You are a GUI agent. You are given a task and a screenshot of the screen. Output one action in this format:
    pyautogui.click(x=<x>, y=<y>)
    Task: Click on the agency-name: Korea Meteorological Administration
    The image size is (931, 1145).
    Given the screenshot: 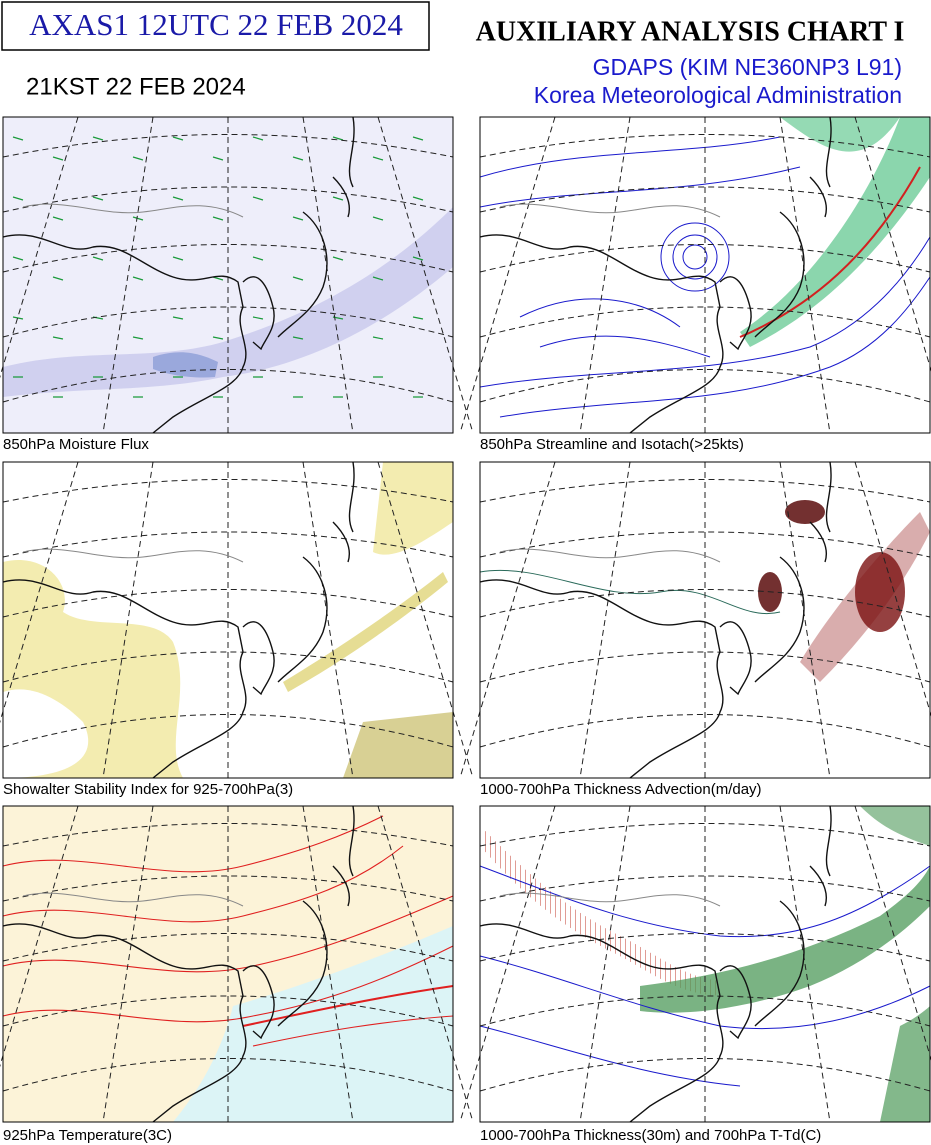 What is the action you would take?
    pyautogui.click(x=718, y=95)
    